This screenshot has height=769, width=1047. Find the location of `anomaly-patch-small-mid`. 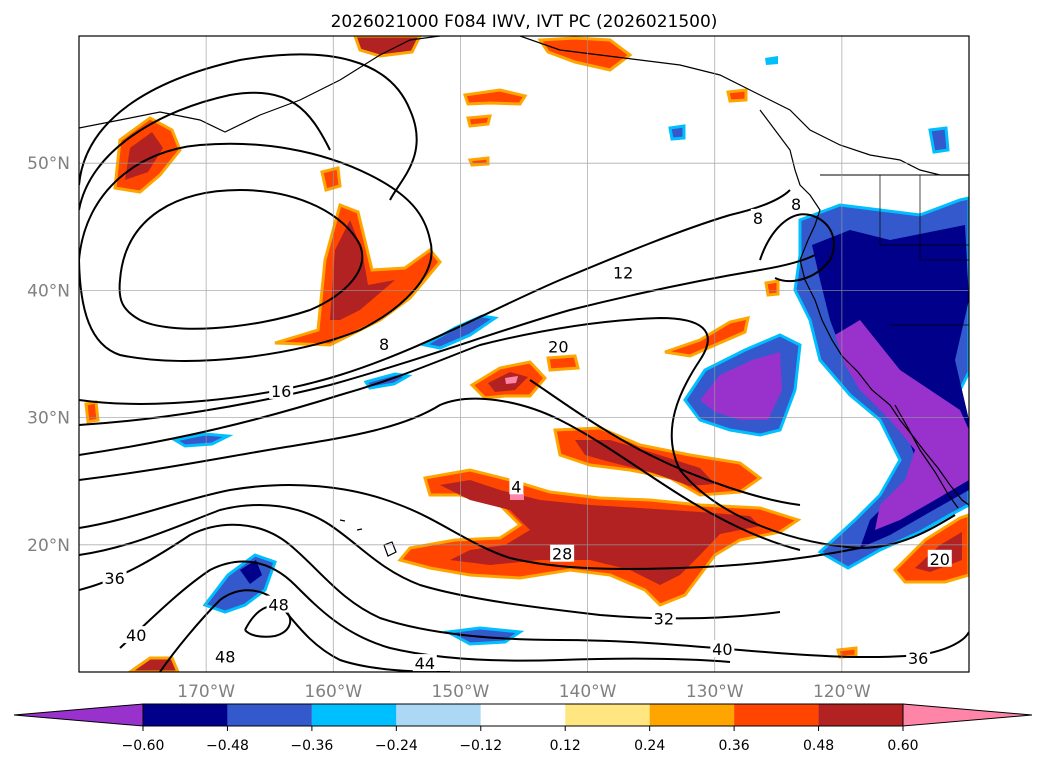

anomaly-patch-small-mid is located at coordinates (563, 363).